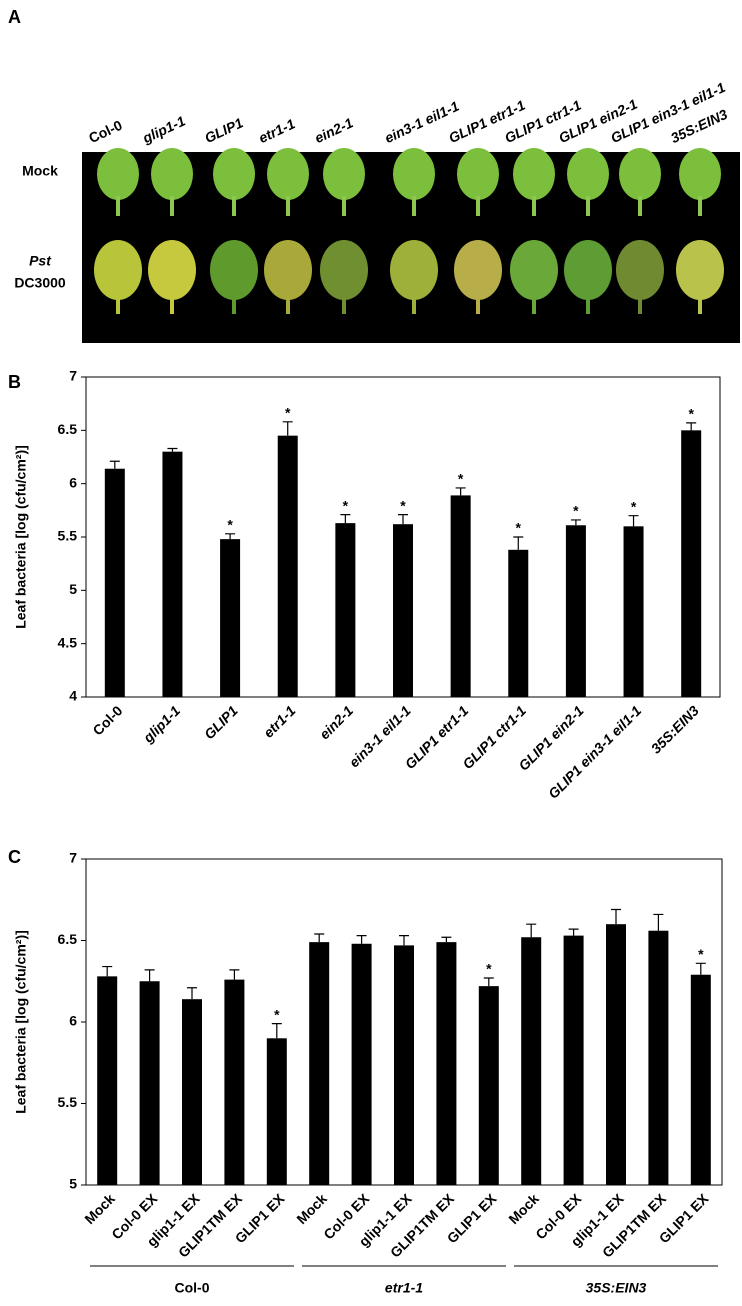 Image resolution: width=742 pixels, height=1306 pixels. I want to click on group-label: 35S:EIN3, so click(616, 1288).